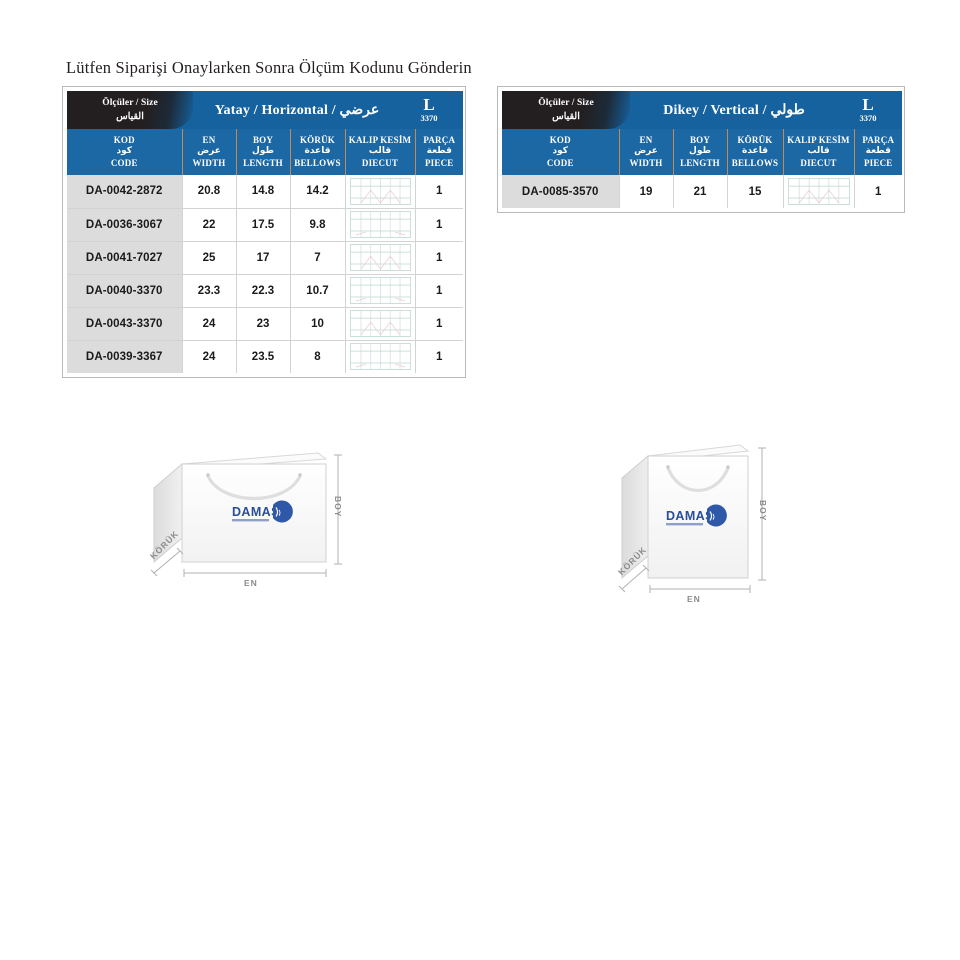 The width and height of the screenshot is (960, 960). Describe the element at coordinates (262, 291) in the screenshot. I see `cell-length: 22.3` at that location.